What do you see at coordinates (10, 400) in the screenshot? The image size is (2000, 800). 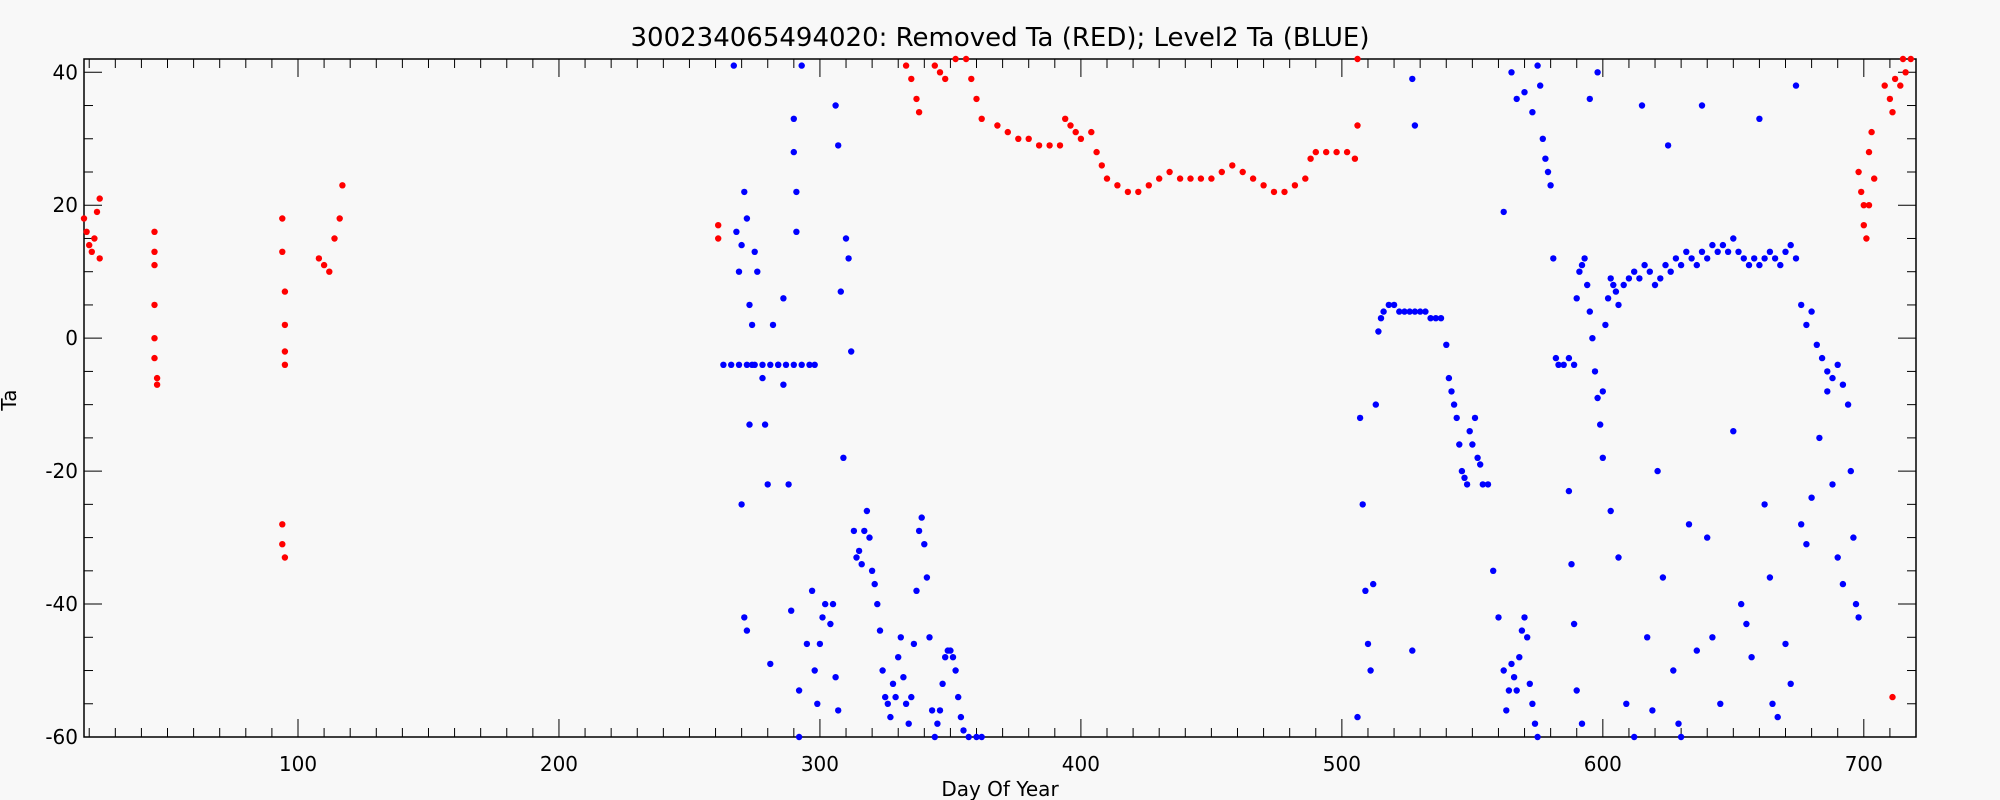 I see `y-axis-label: Ta` at bounding box center [10, 400].